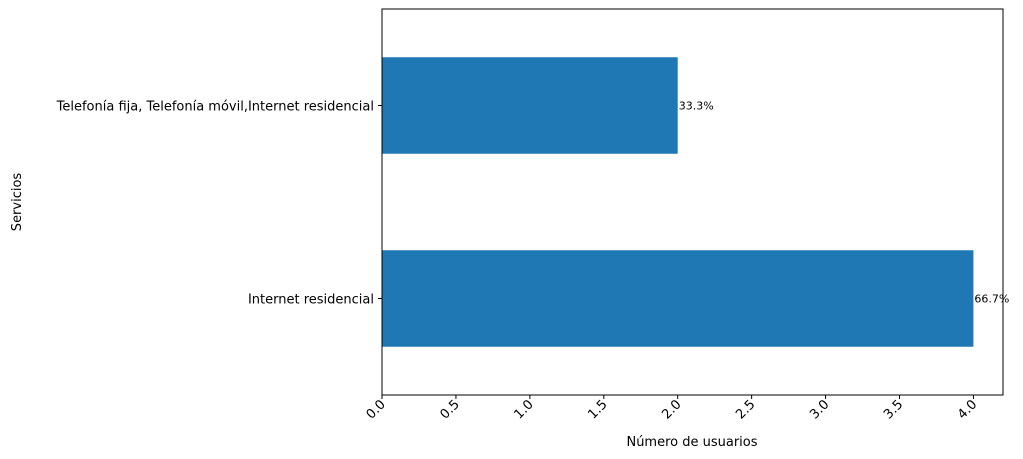 Image resolution: width=1023 pixels, height=459 pixels. Describe the element at coordinates (17, 202) in the screenshot. I see `y-axis-label: Servicios` at that location.